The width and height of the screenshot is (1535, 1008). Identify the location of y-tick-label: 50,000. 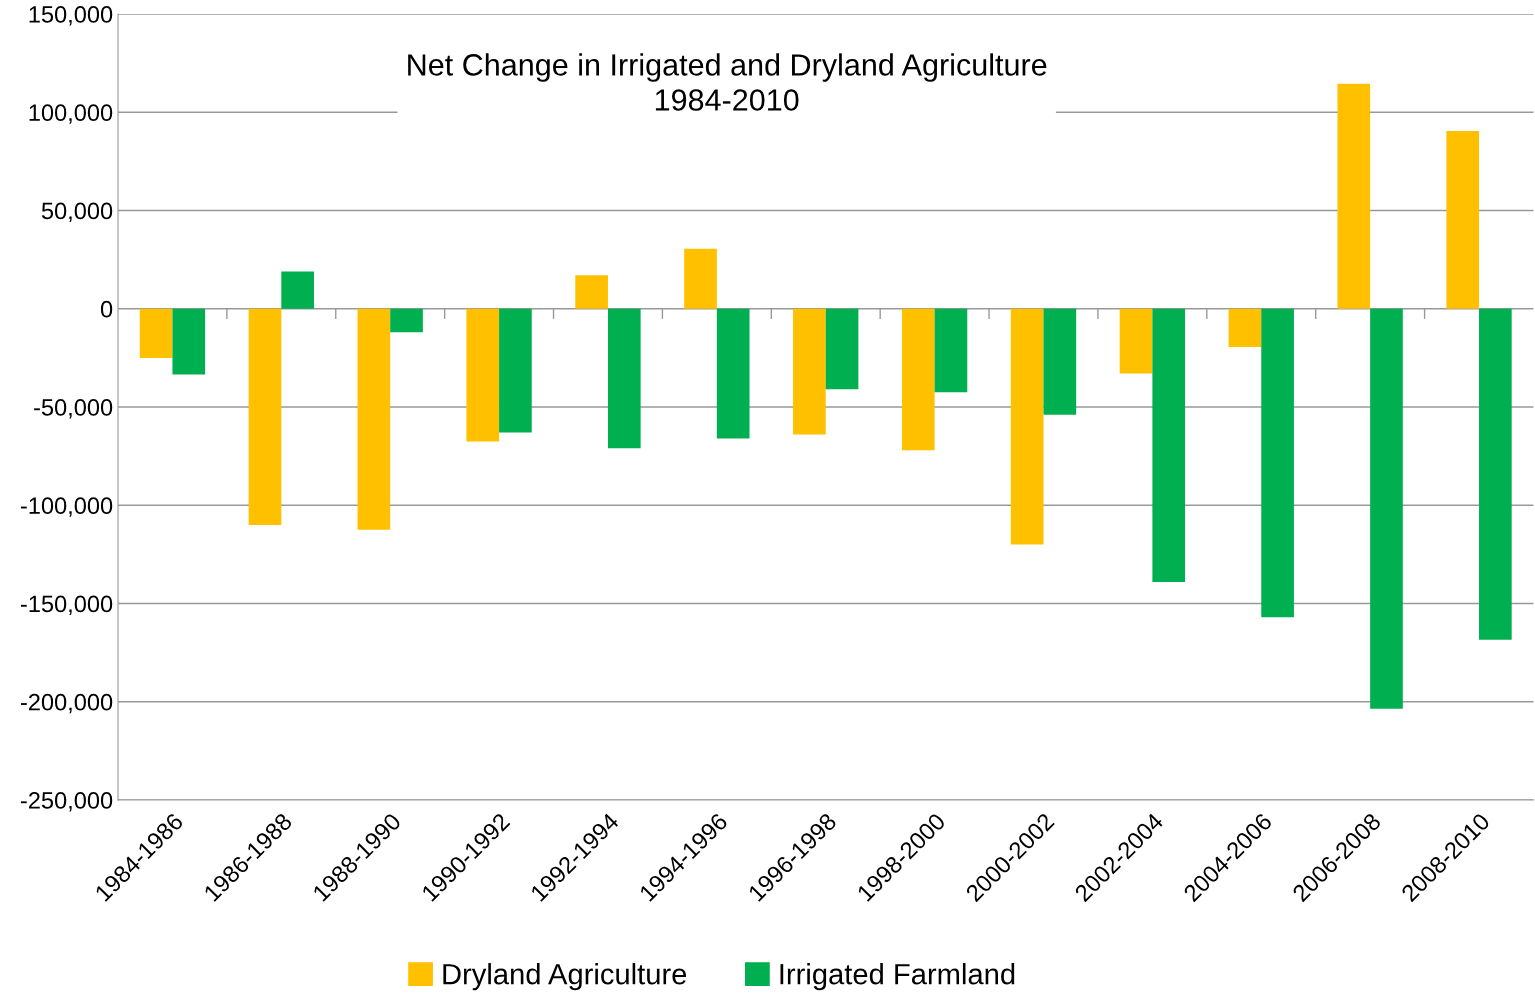
(77, 212).